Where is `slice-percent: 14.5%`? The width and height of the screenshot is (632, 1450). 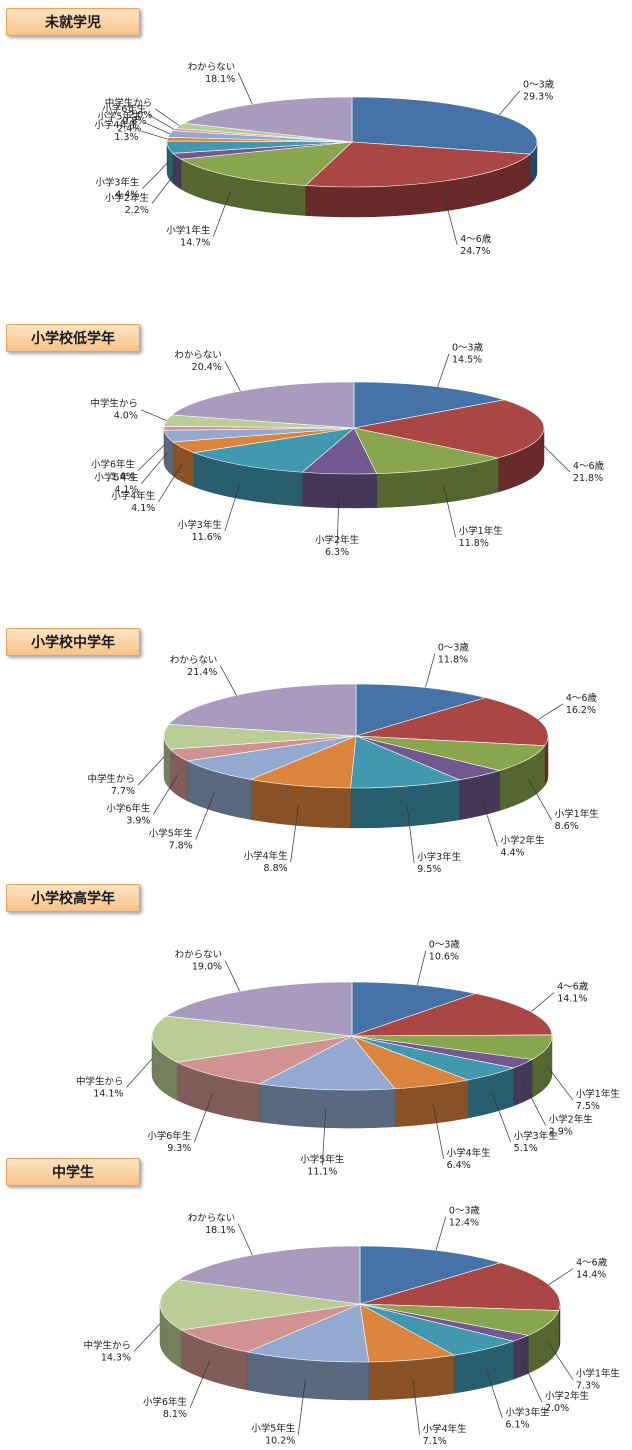
slice-percent: 14.5% is located at coordinates (467, 360).